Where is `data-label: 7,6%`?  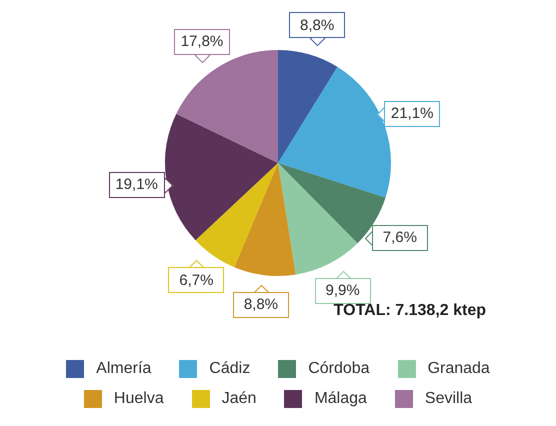
data-label: 7,6% is located at coordinates (400, 237).